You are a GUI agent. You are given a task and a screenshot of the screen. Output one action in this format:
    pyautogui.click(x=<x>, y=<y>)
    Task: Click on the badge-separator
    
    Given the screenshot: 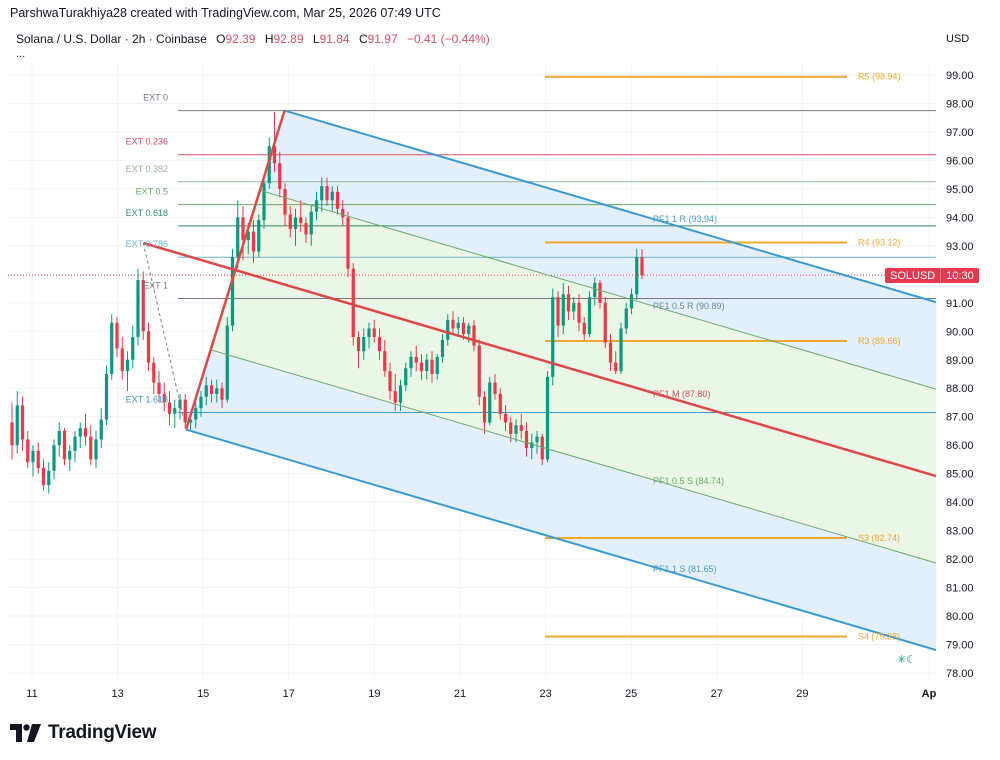 What is the action you would take?
    pyautogui.click(x=941, y=275)
    